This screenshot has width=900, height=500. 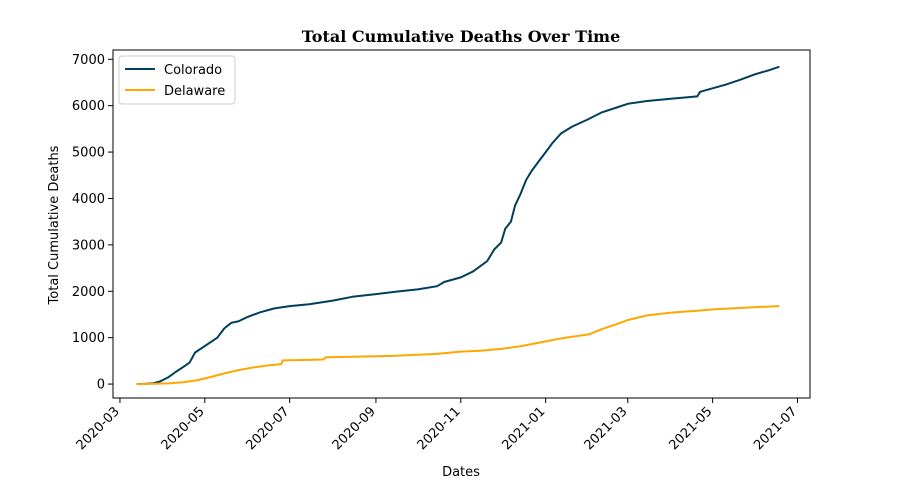 I want to click on y-tick-label: 2000, so click(x=88, y=292).